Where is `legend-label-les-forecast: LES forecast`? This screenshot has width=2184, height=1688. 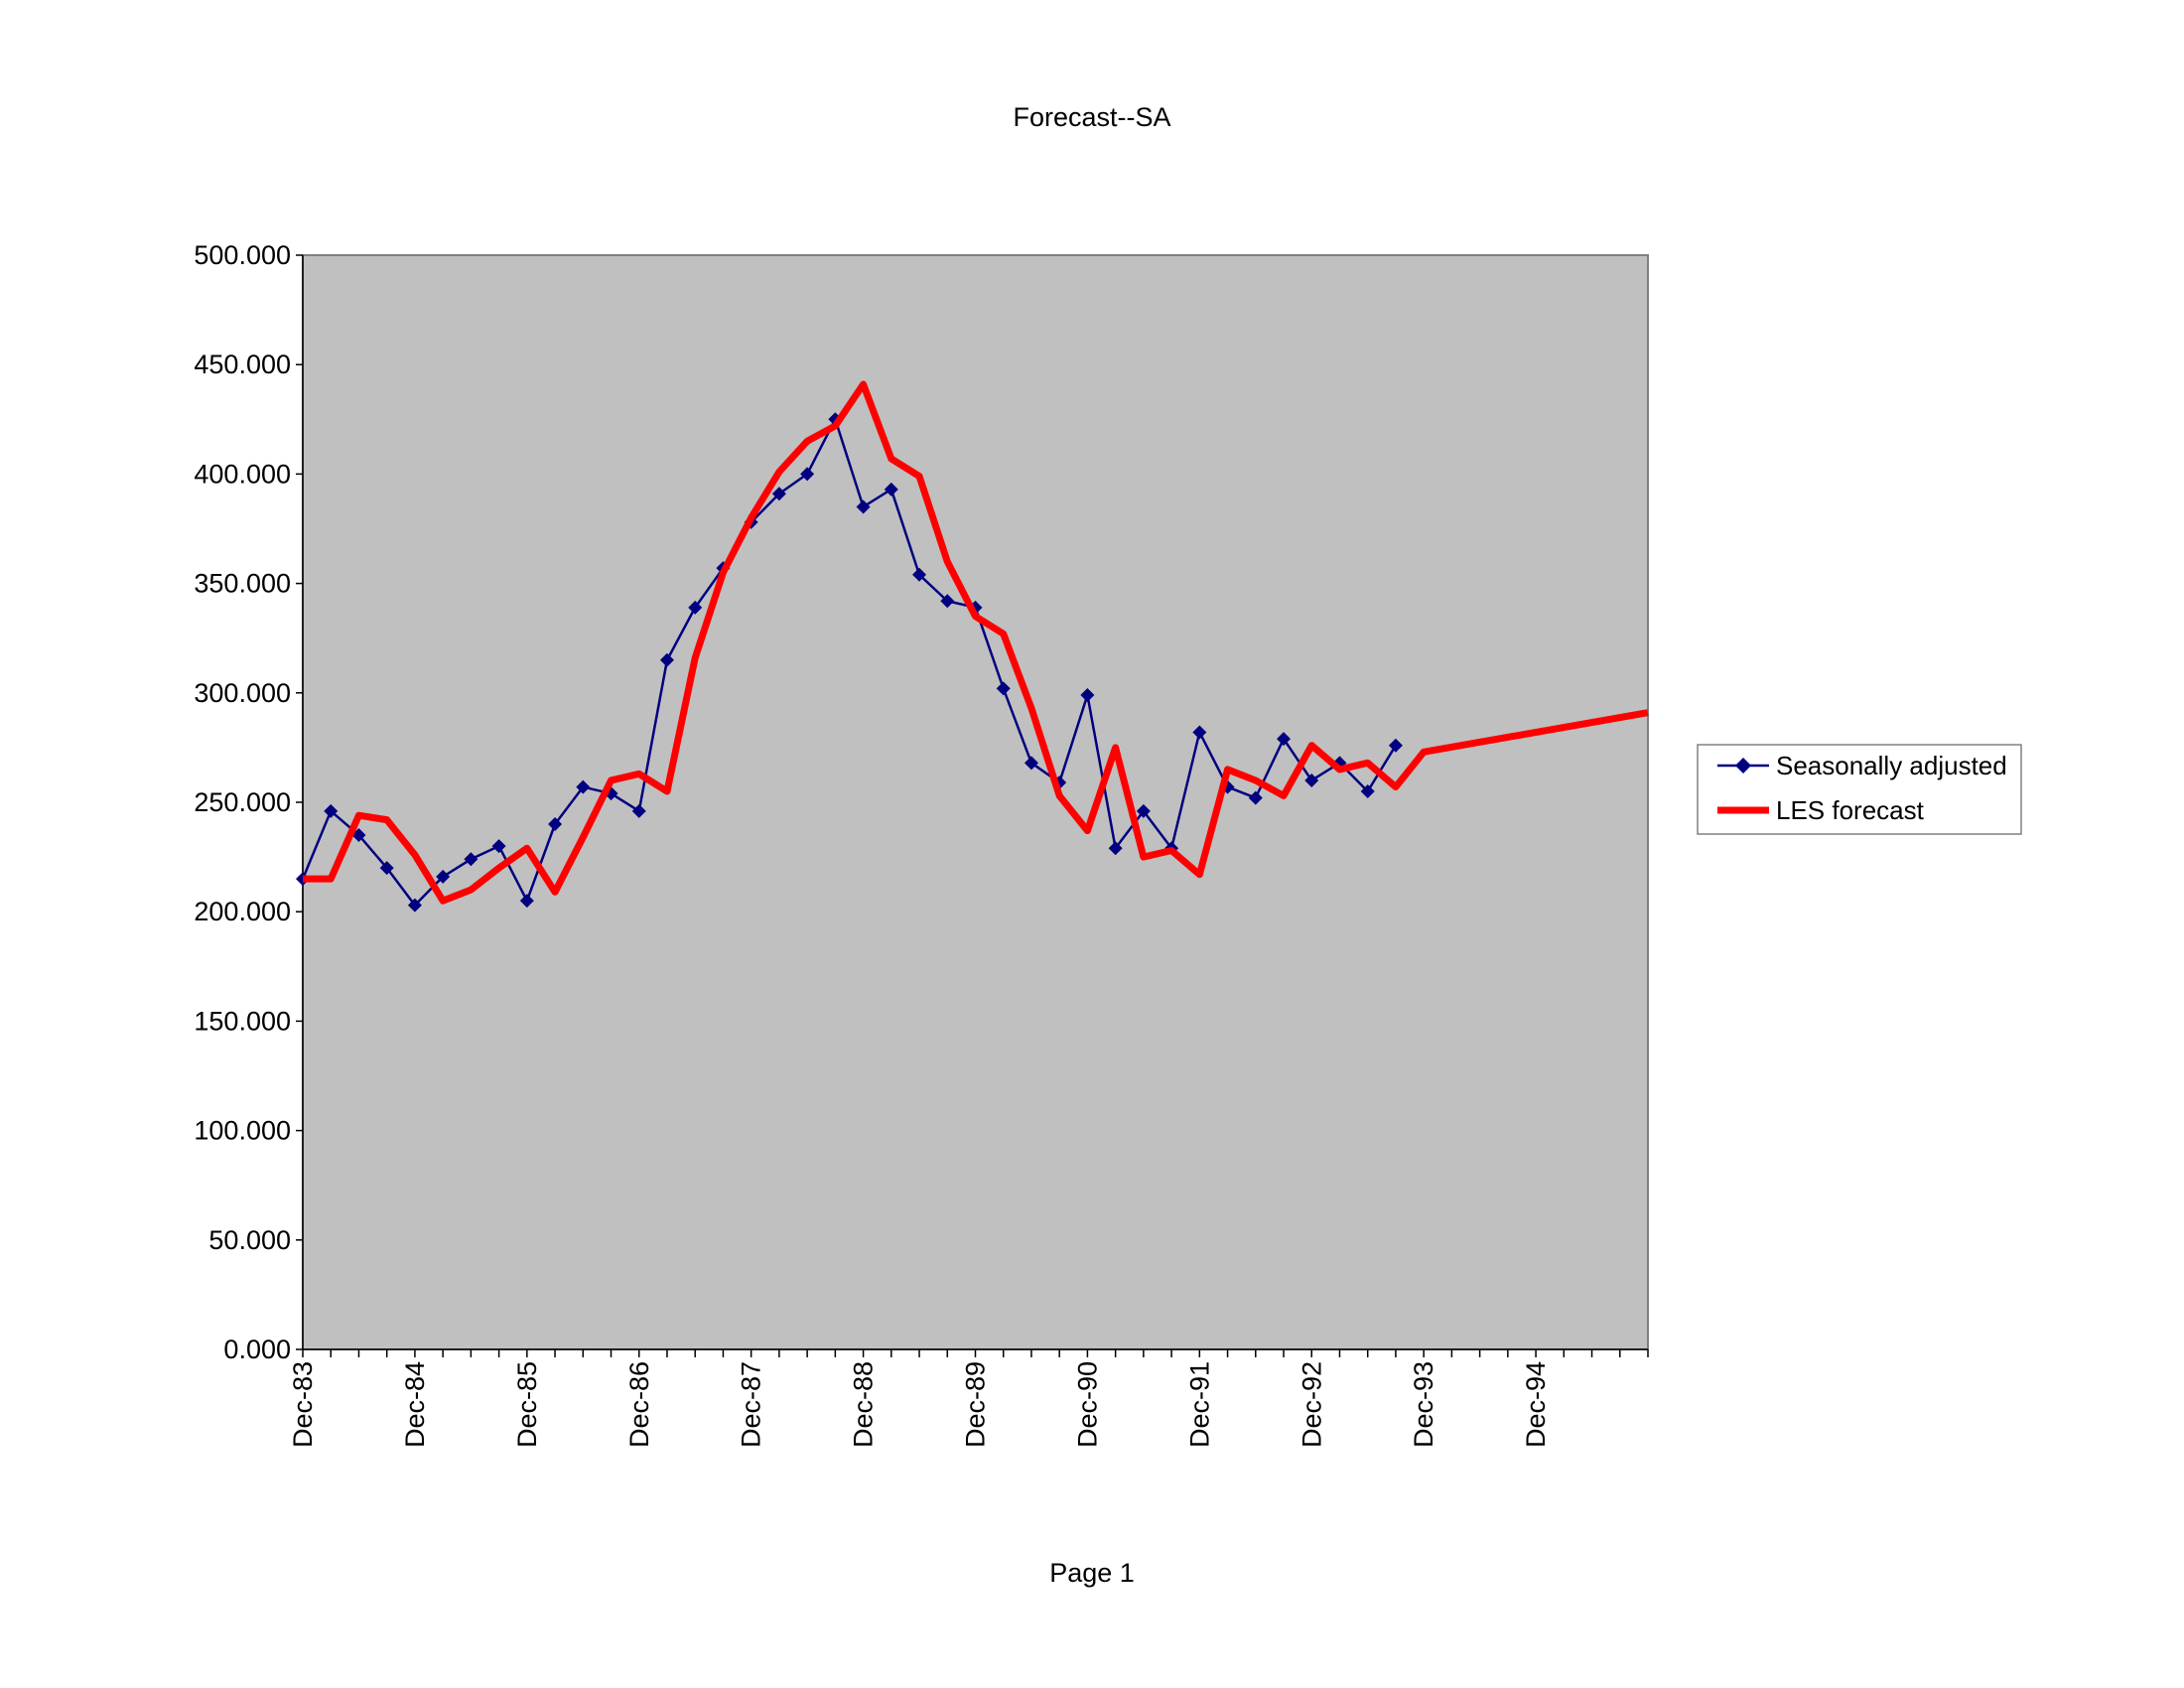 legend-label-les-forecast: LES forecast is located at coordinates (1850, 810).